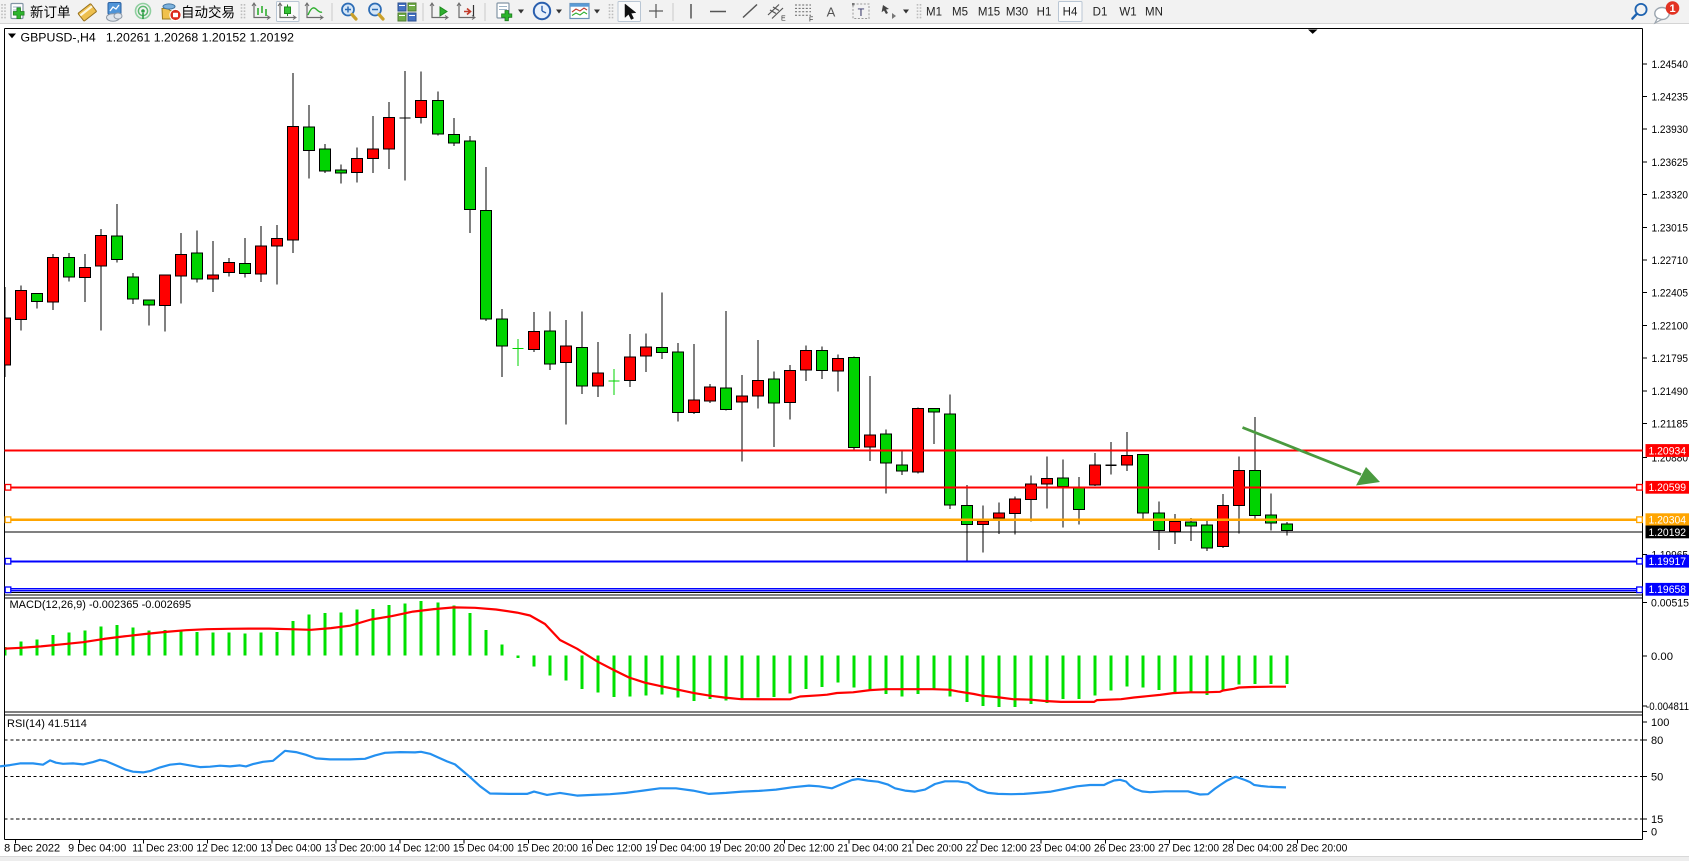 The image size is (1689, 861). I want to click on svg-text: 15 Dec 20:00, so click(547, 849).